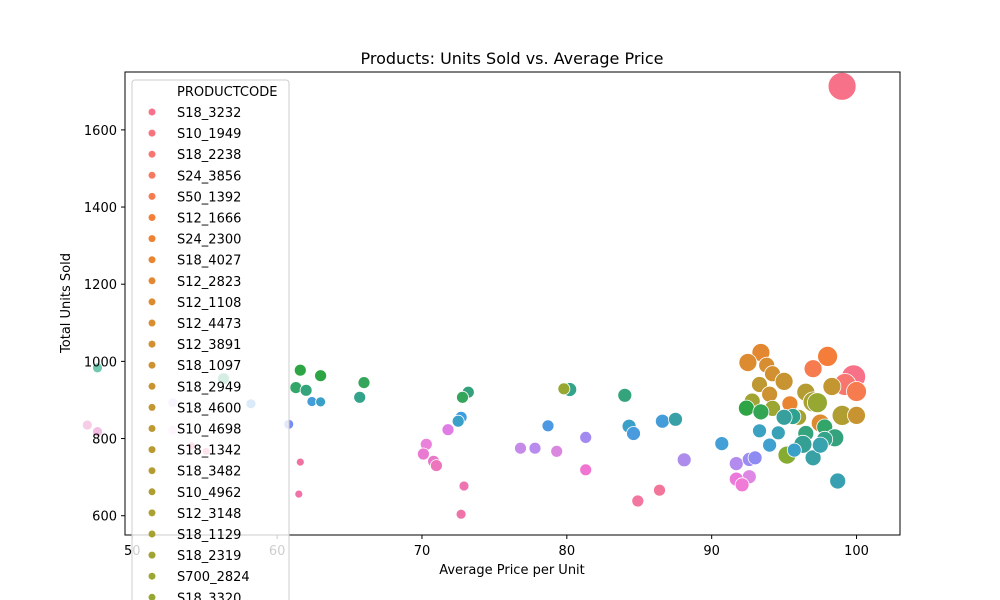 The width and height of the screenshot is (1000, 600). What do you see at coordinates (227, 92) in the screenshot?
I see `legend-title: PRODUCTCODE` at bounding box center [227, 92].